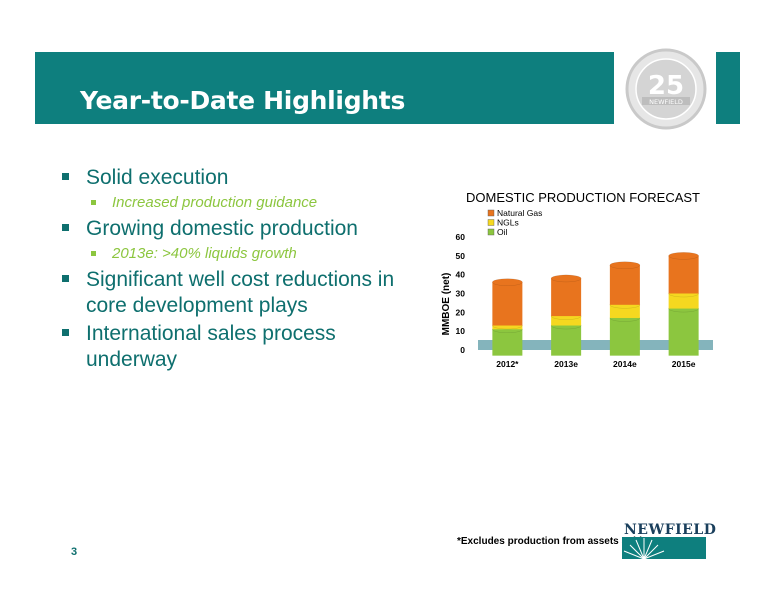 The width and height of the screenshot is (776, 600). Describe the element at coordinates (684, 364) in the screenshot. I see `x-tick-label: 2015e` at that location.